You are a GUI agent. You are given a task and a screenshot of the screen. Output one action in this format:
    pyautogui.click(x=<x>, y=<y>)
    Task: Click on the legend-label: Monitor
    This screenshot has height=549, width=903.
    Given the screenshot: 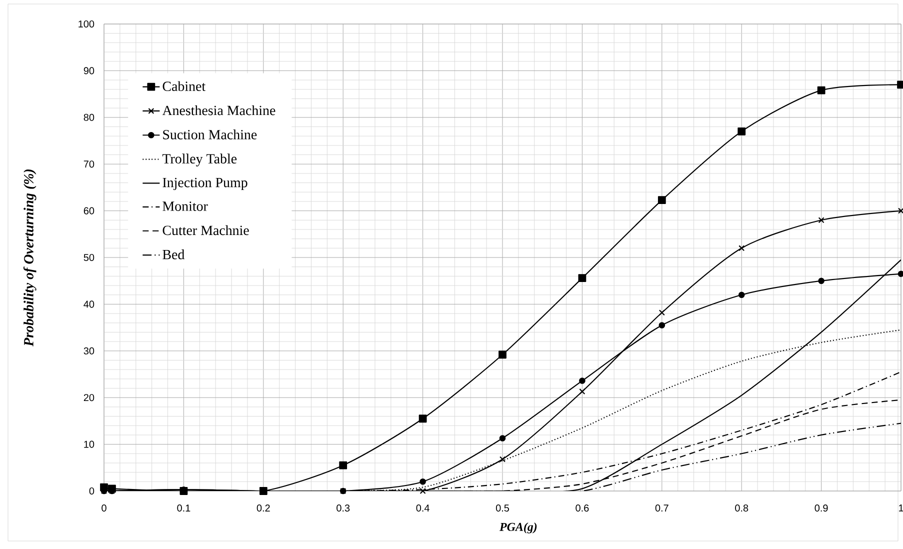 What is the action you would take?
    pyautogui.click(x=185, y=206)
    